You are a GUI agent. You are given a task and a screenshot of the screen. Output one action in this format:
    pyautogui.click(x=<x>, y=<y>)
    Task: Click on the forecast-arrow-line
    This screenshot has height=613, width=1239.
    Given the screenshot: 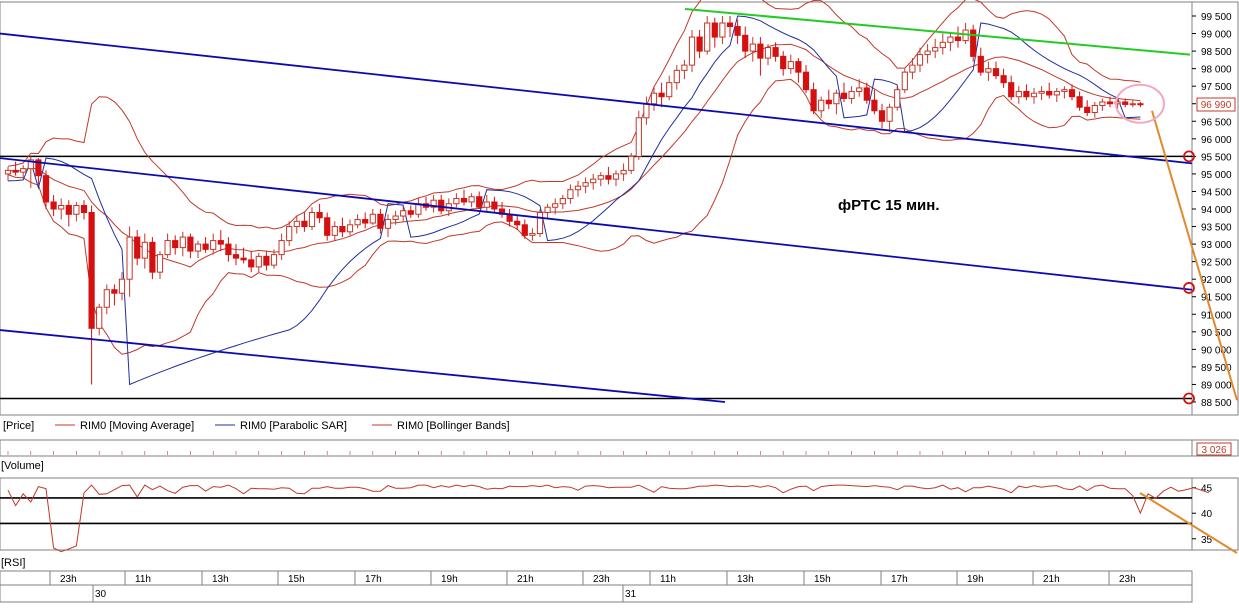 What is the action you would take?
    pyautogui.click(x=1194, y=255)
    